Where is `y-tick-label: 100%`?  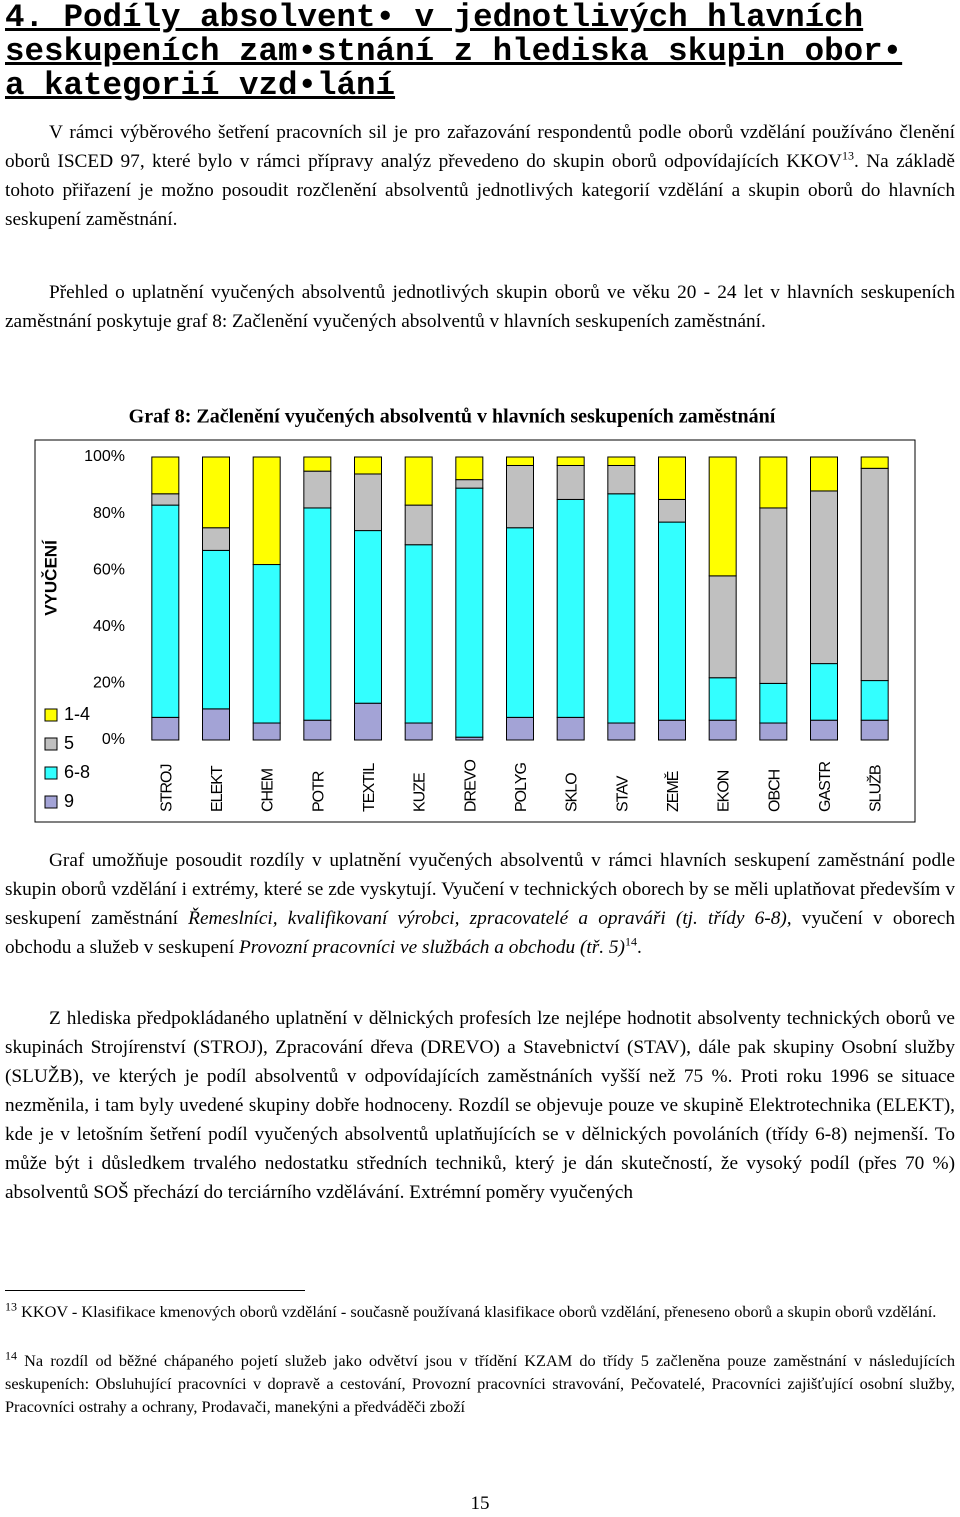 y-tick-label: 100% is located at coordinates (104, 456).